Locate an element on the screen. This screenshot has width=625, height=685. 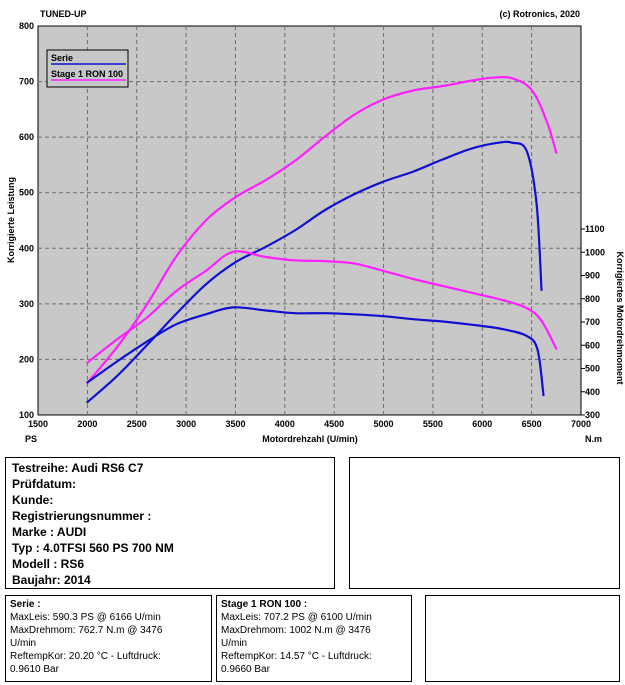
y-left-tick-label: 500 is located at coordinates (26, 193).